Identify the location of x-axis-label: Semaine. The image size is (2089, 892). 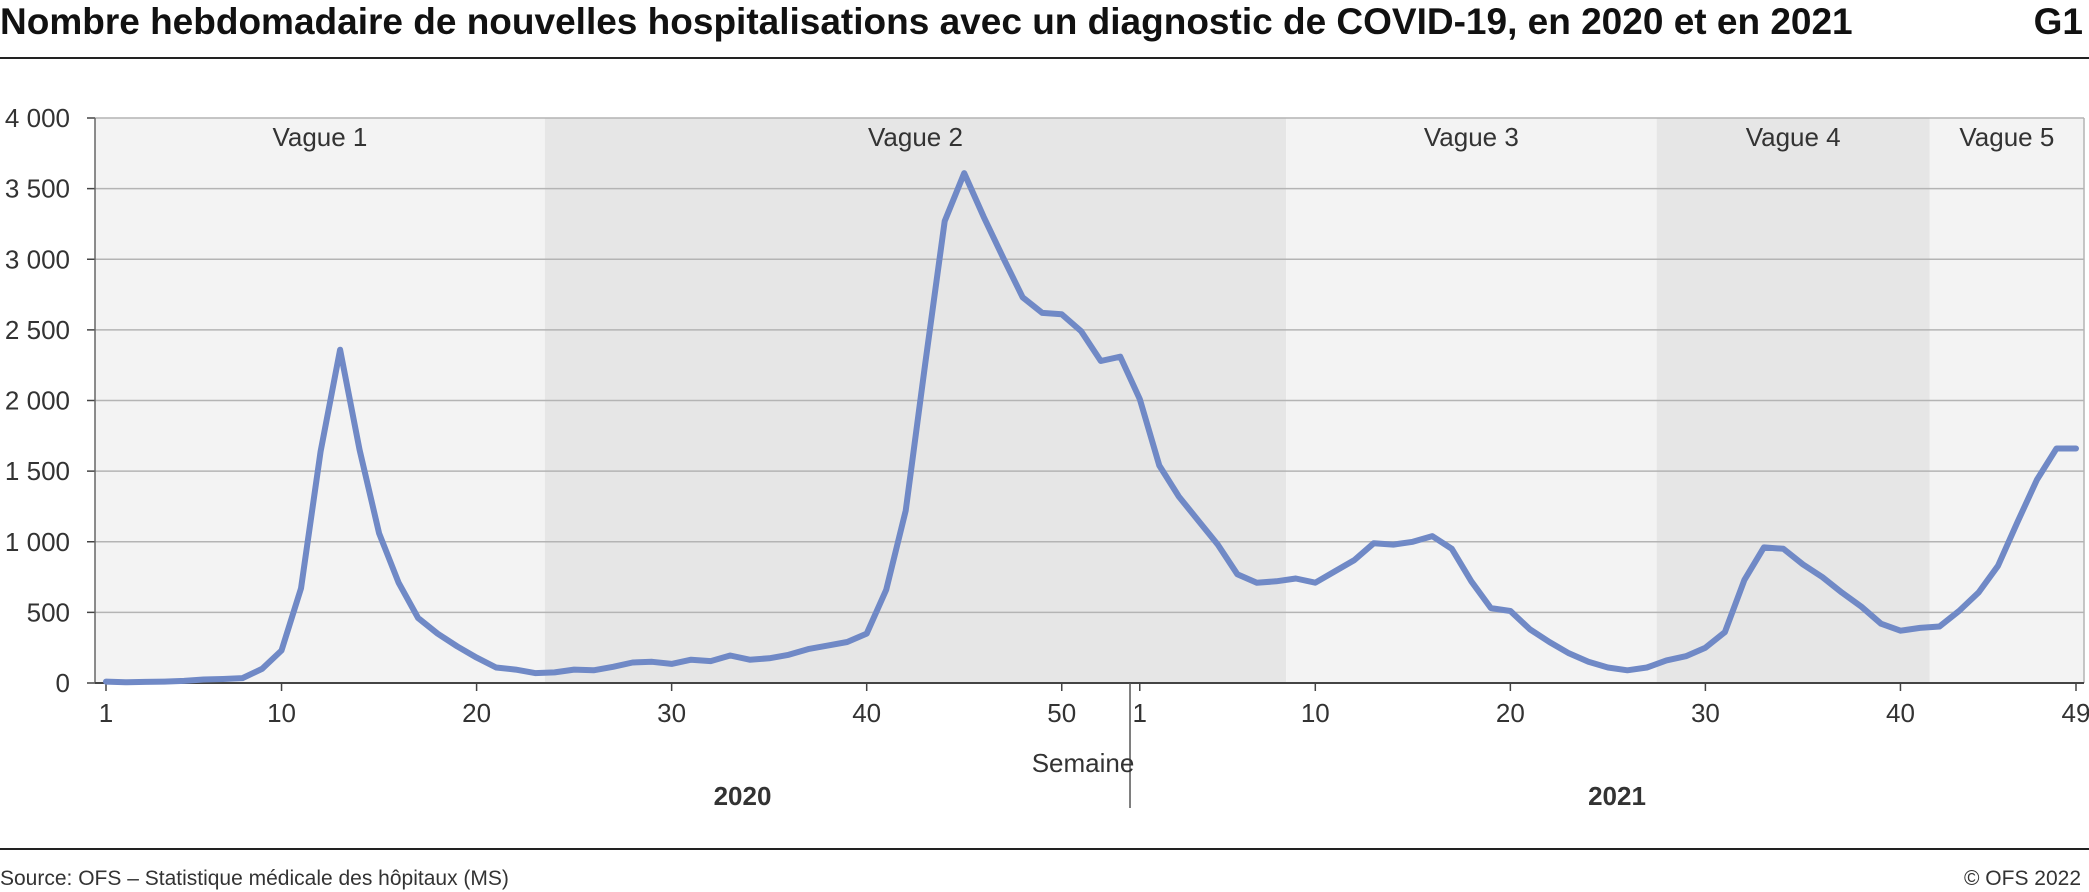
(1083, 763).